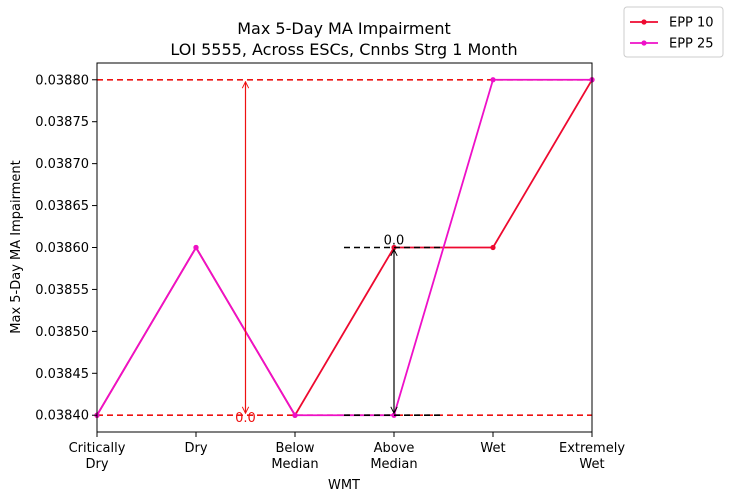 This screenshot has height=502, width=731. What do you see at coordinates (691, 44) in the screenshot?
I see `legend-label-1: EPP 25` at bounding box center [691, 44].